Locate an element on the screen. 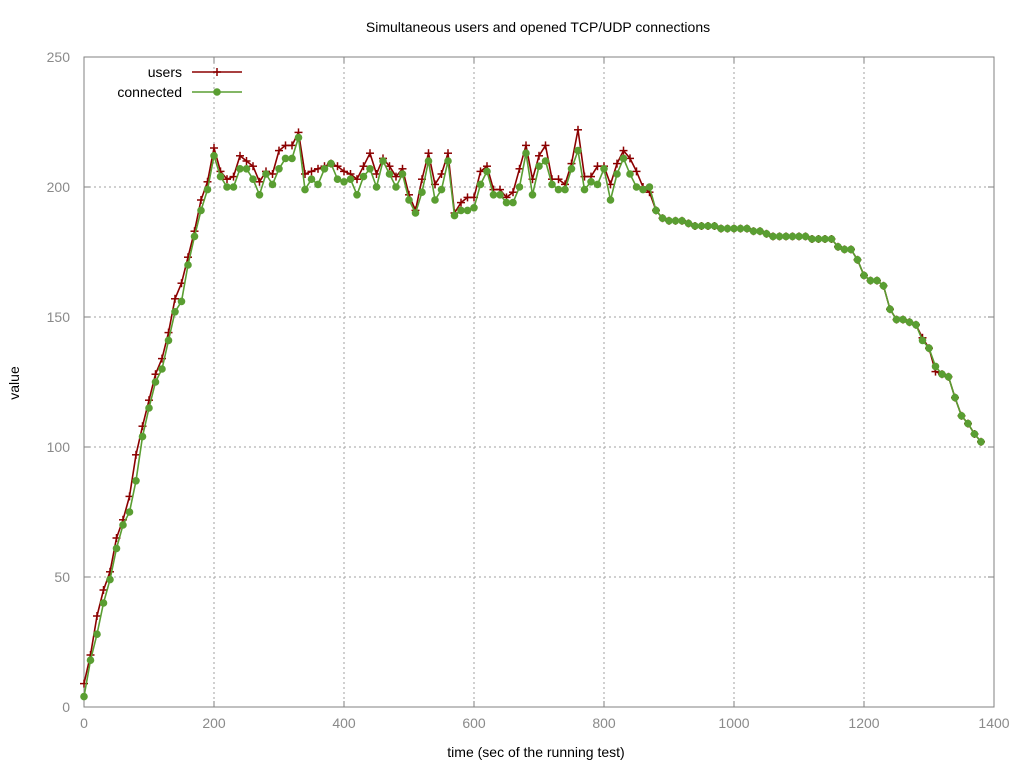  y-tick-label: 100 is located at coordinates (59, 447).